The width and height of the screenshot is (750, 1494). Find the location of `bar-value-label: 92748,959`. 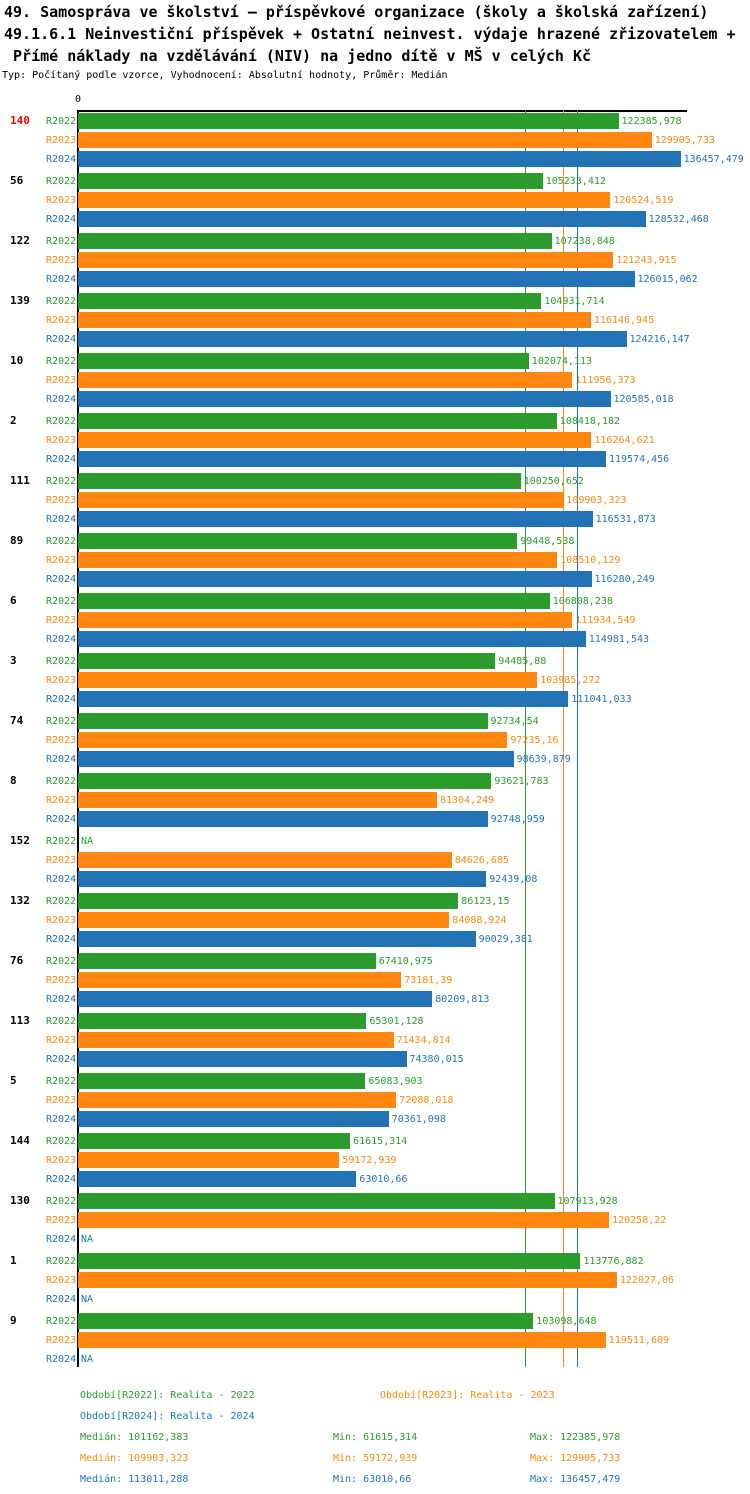

bar-value-label: 92748,959 is located at coordinates (517, 819).